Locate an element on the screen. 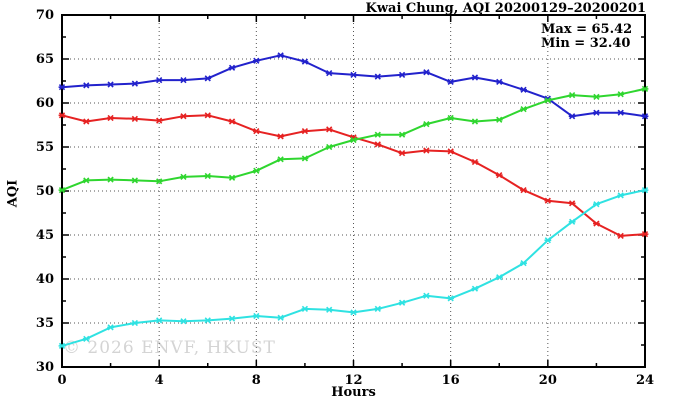  x-tick-label: 8 is located at coordinates (256, 380).